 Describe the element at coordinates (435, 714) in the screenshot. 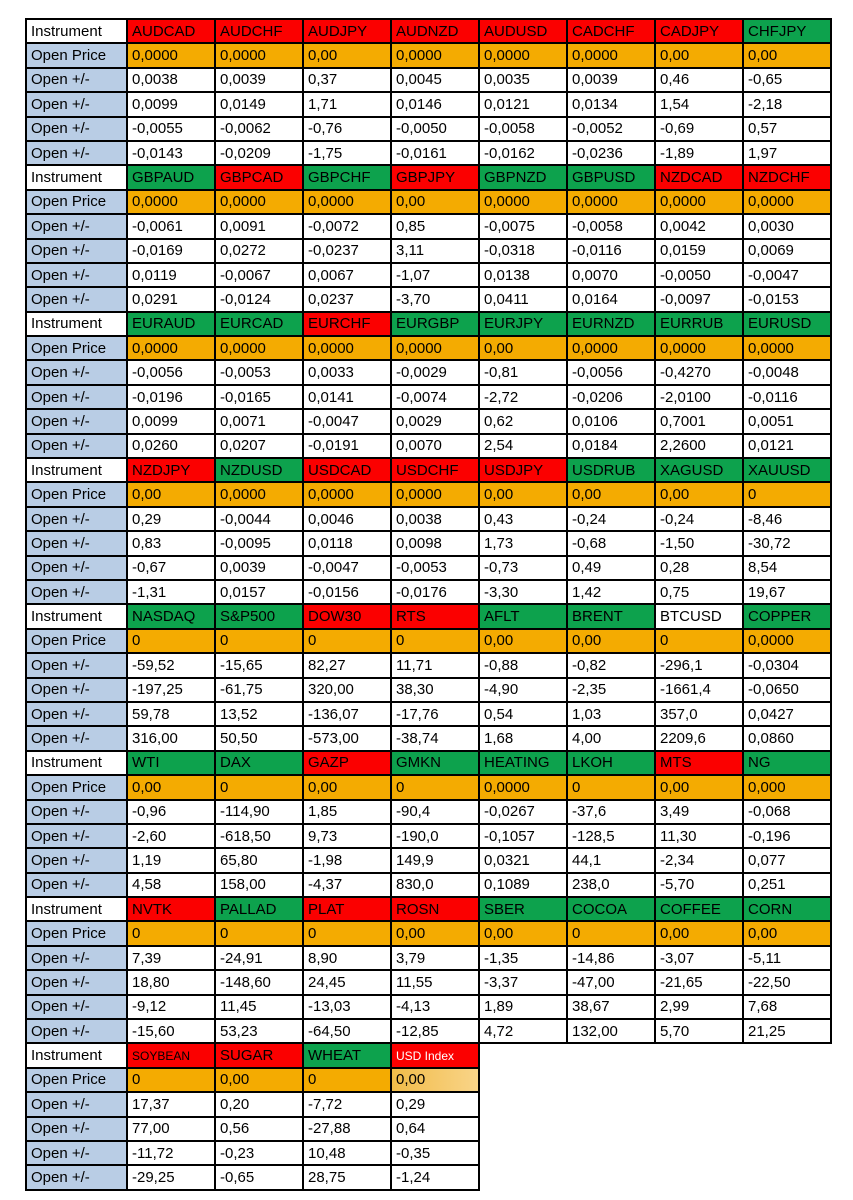

I see `open-change-cell-RTS-3: -17,76` at that location.